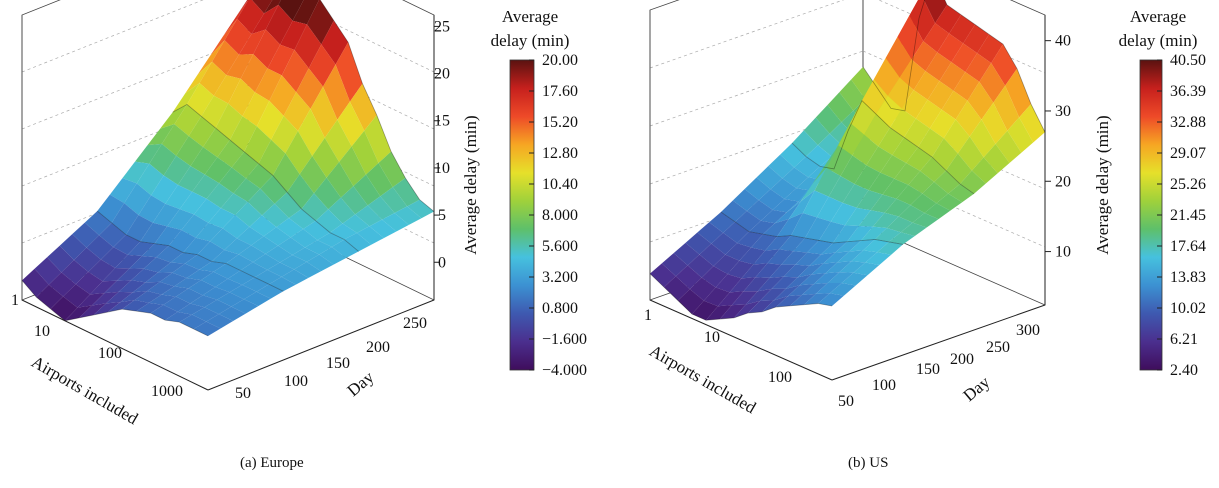 The width and height of the screenshot is (1219, 488). I want to click on us-colorbar-label: 13.83, so click(1188, 277).